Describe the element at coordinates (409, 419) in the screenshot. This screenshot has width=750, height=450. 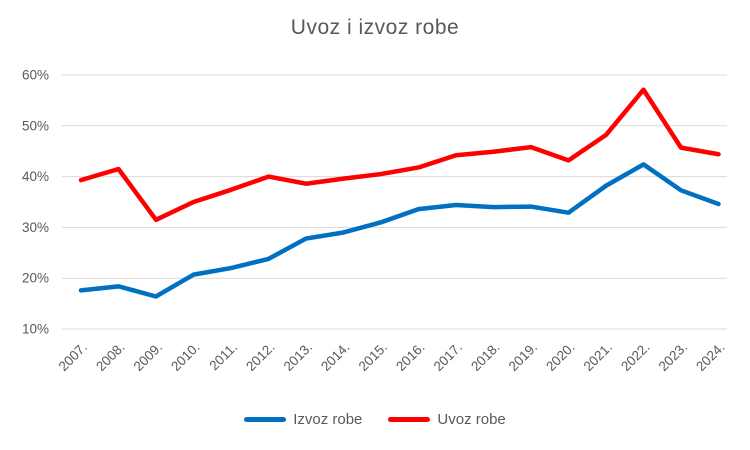
I see `uvoz-line-swatch-icon` at that location.